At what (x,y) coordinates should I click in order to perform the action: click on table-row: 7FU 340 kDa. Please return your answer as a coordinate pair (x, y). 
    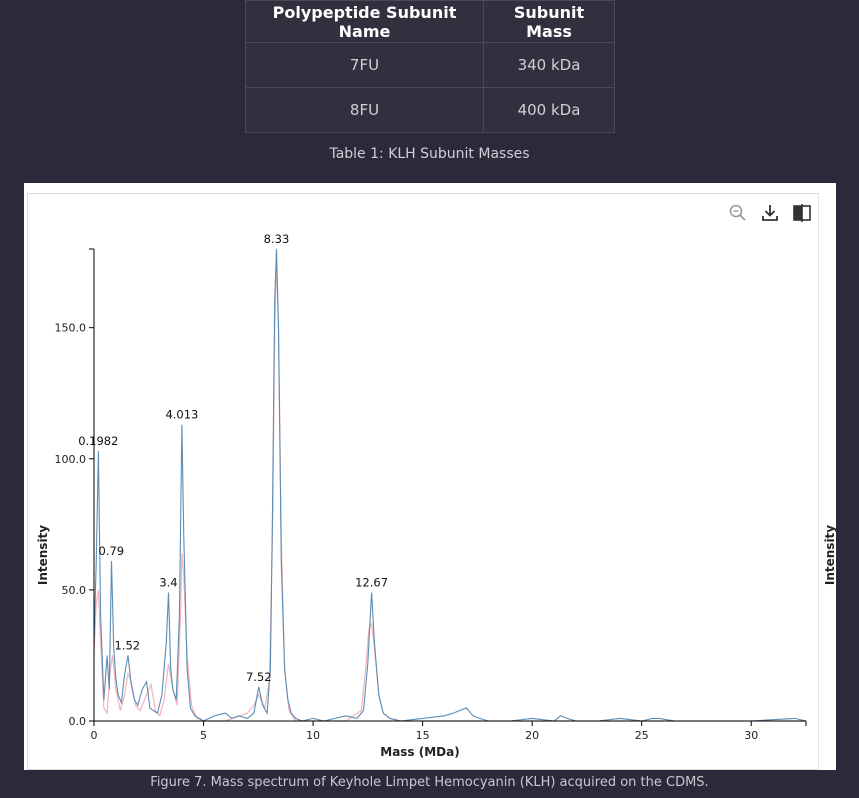
    Looking at the image, I should click on (430, 65).